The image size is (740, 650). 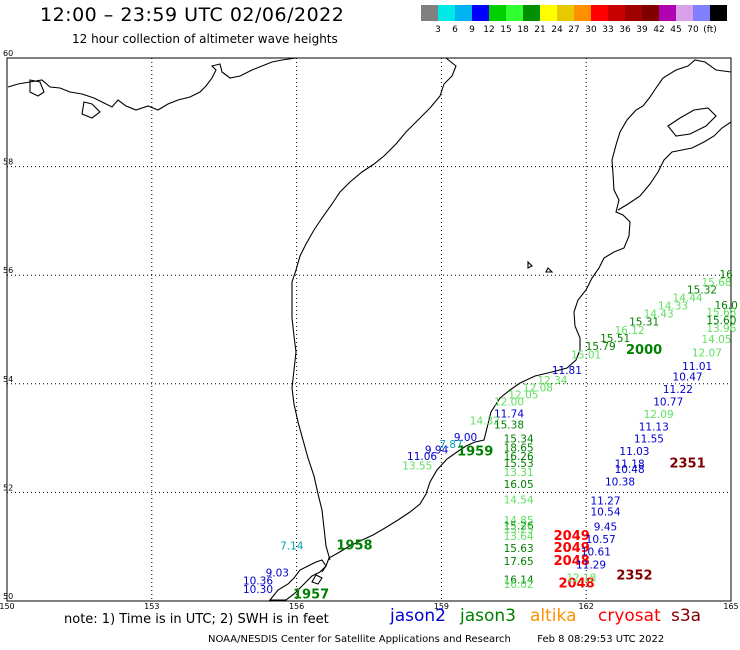 I want to click on legend-cryosat: cryosat, so click(x=629, y=616).